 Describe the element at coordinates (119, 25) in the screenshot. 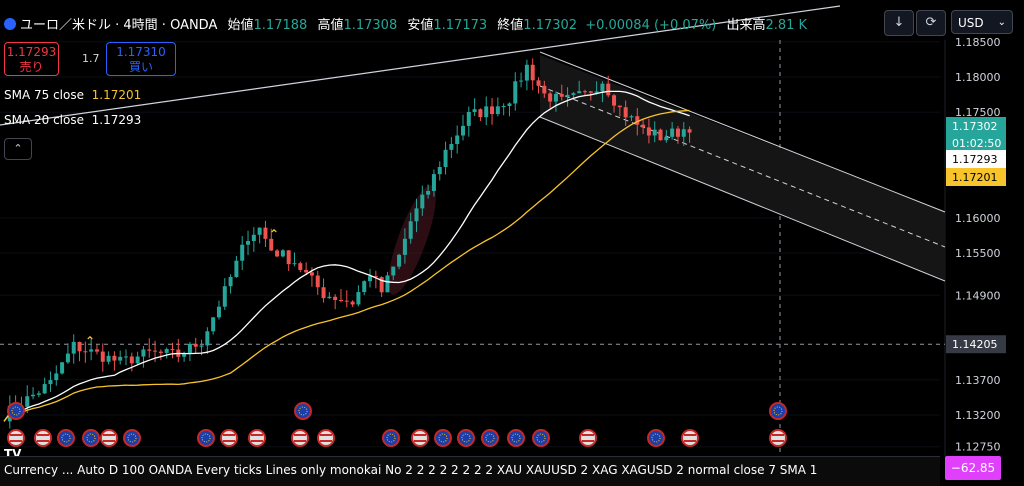

I see `symbol-title: ユーロ／米ドル · 4時間 · OANDA` at that location.